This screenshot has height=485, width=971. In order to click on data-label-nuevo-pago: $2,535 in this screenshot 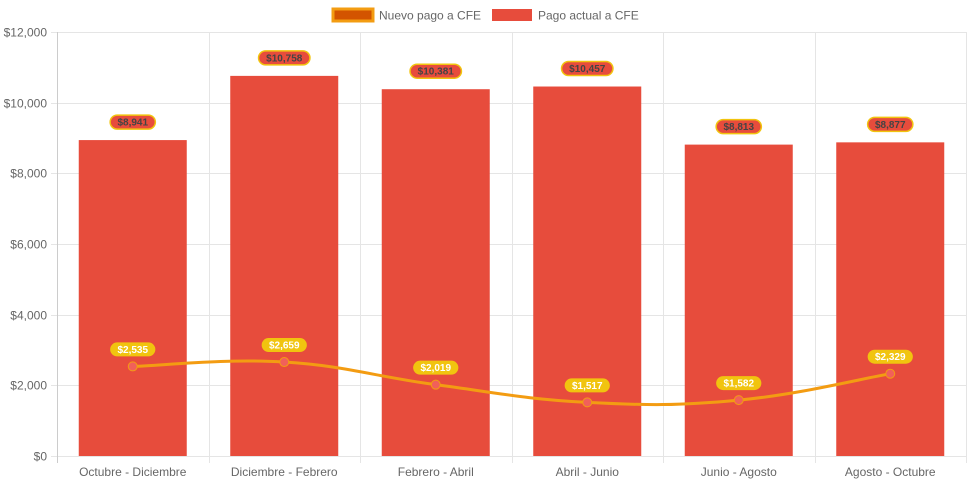, I will do `click(132, 350)`.